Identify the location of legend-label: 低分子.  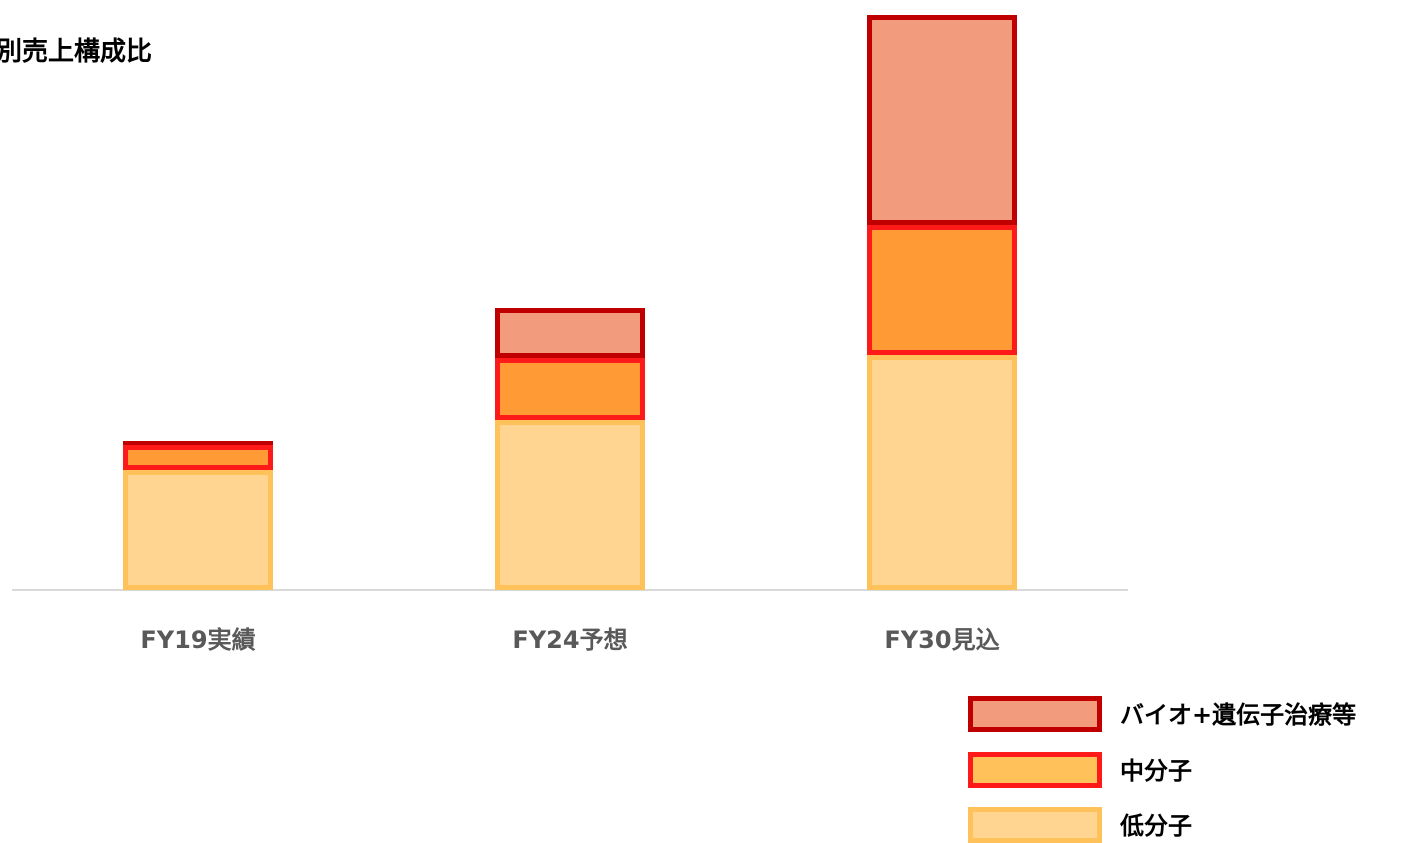
(1155, 826).